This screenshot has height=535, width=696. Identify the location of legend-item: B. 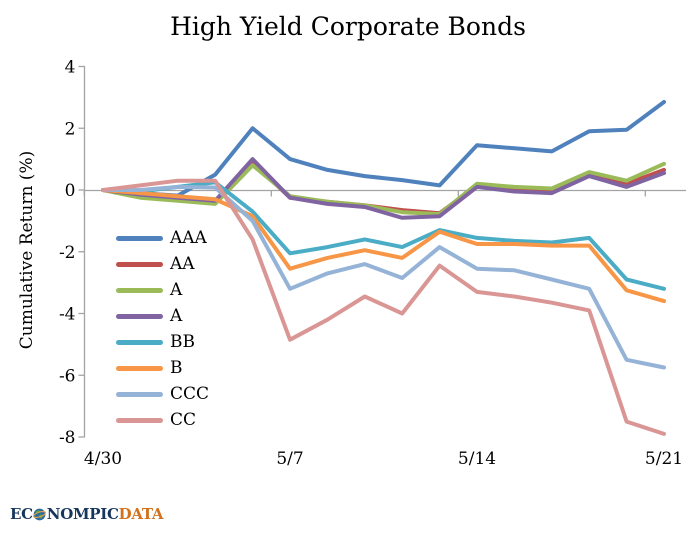
(162, 368).